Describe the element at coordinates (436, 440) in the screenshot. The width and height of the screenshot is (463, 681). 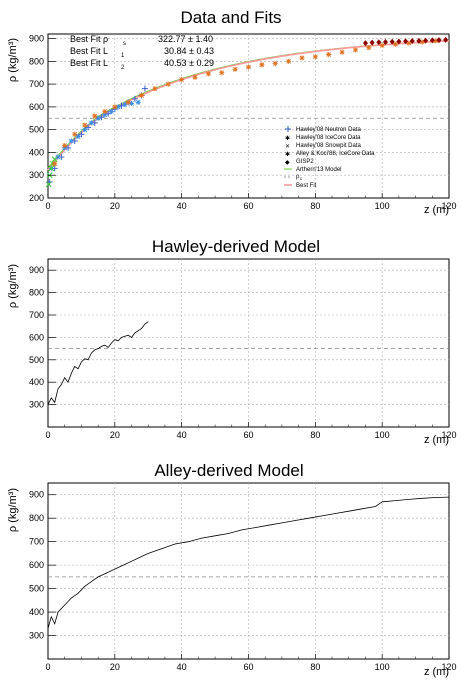
I see `chart-2-xlabel: z (m)` at that location.